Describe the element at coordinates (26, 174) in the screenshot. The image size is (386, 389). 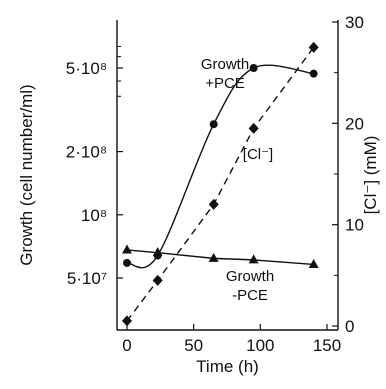
I see `left-axis-title: Growth (cell number/ml)` at that location.